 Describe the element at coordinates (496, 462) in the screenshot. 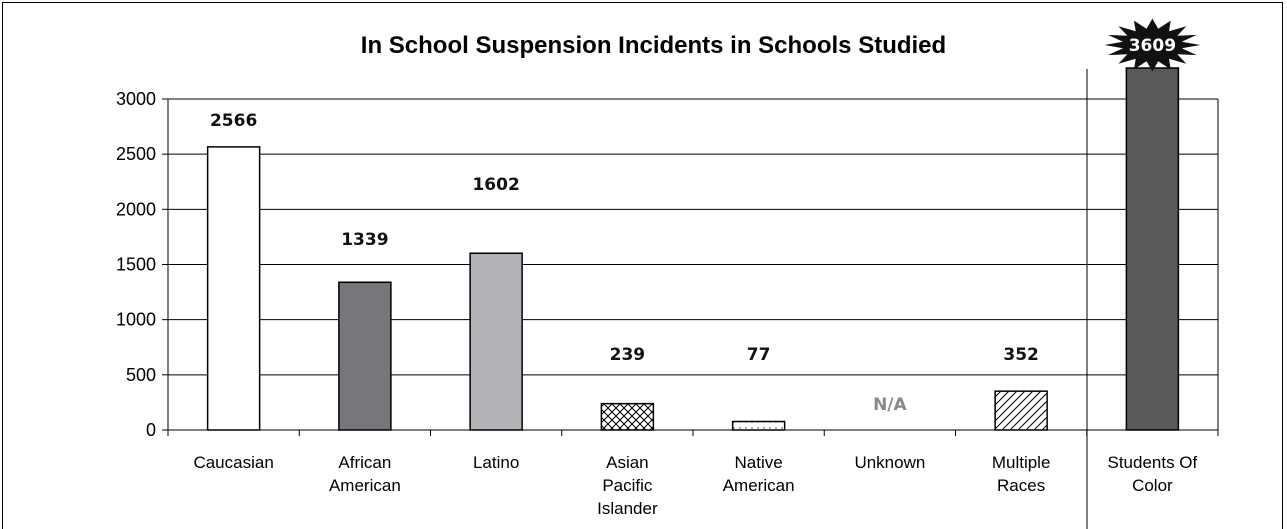

I see `x-category-label: Latino` at that location.